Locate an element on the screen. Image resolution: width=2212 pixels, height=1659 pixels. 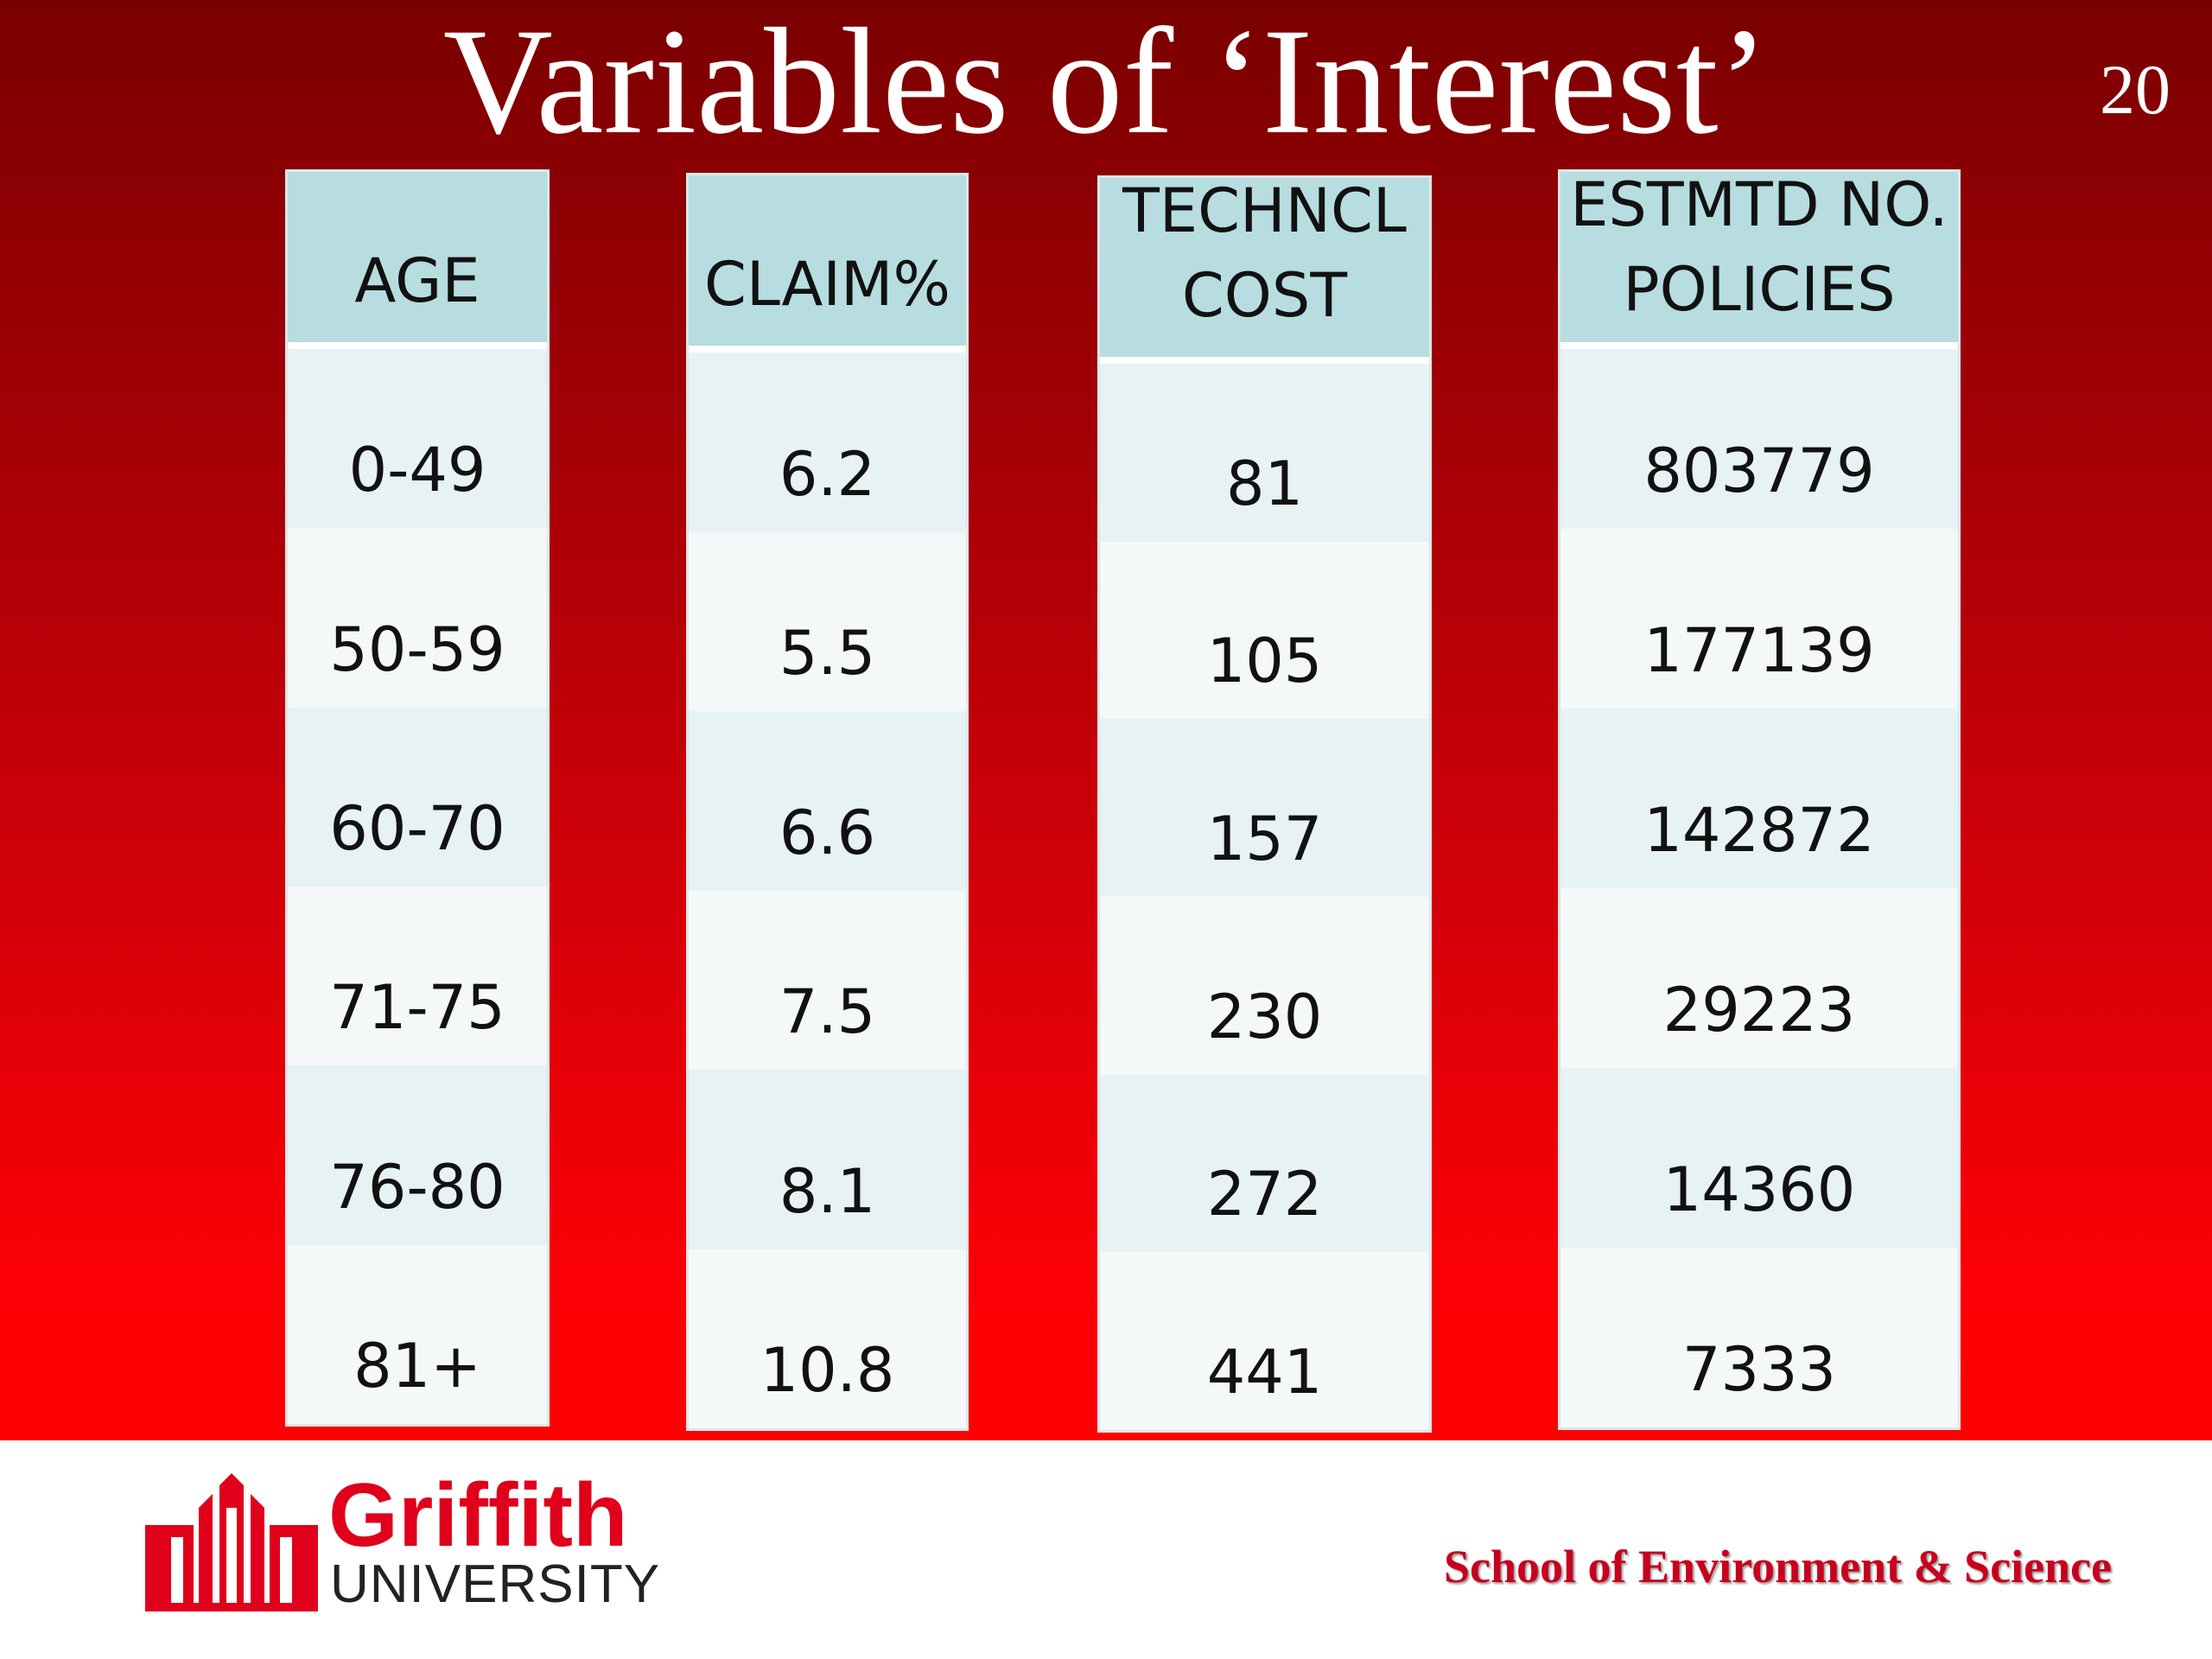
table-cell: 272 is located at coordinates (1264, 1163).